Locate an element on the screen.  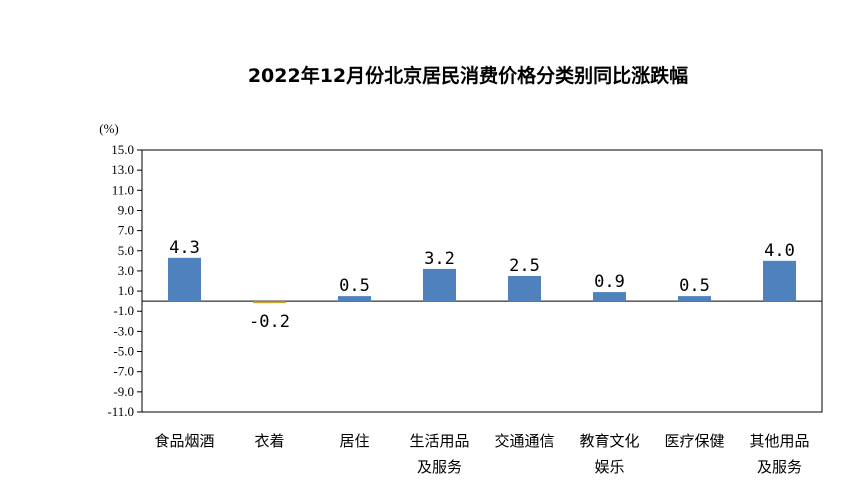
data-label: 0.9 is located at coordinates (609, 282).